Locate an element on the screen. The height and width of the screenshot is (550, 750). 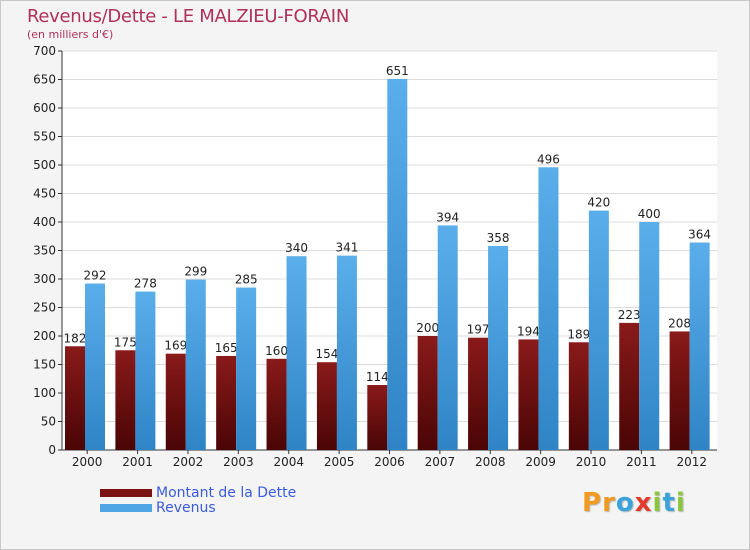
data-label-dette: 189 is located at coordinates (578, 334).